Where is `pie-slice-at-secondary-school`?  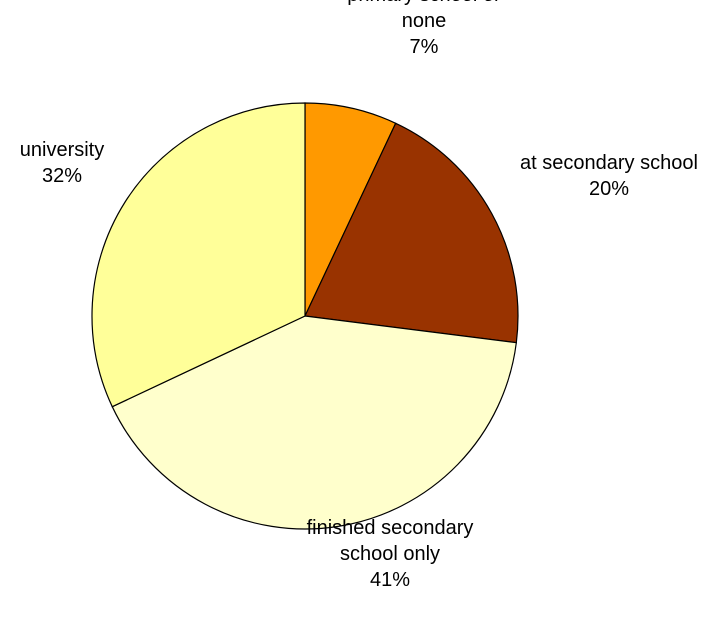
pie-slice-at-secondary-school is located at coordinates (411, 233).